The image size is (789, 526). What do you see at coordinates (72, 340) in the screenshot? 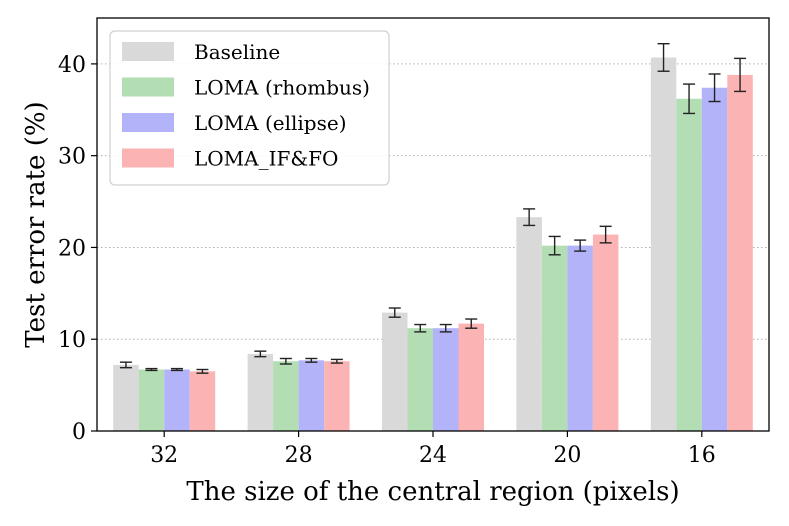
I see `y-tick-label: 10` at bounding box center [72, 340].